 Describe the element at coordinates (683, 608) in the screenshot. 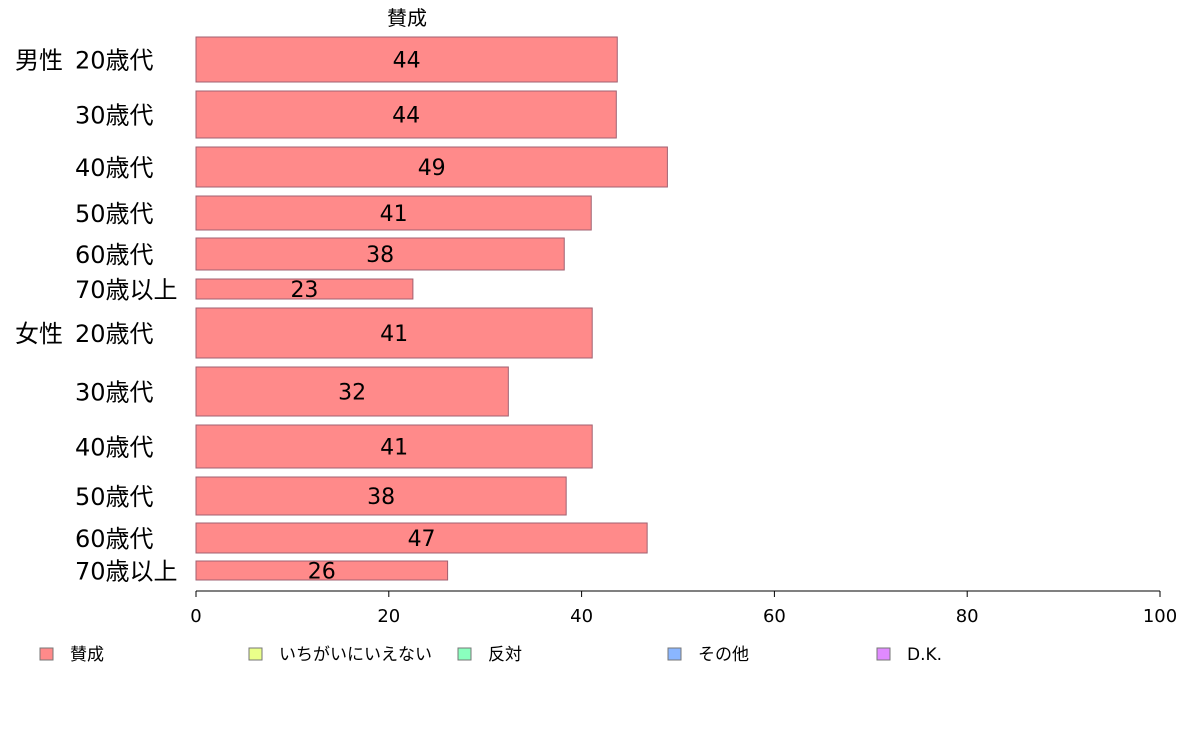

I see `x-axis: 0 20 40 60 80 100` at that location.